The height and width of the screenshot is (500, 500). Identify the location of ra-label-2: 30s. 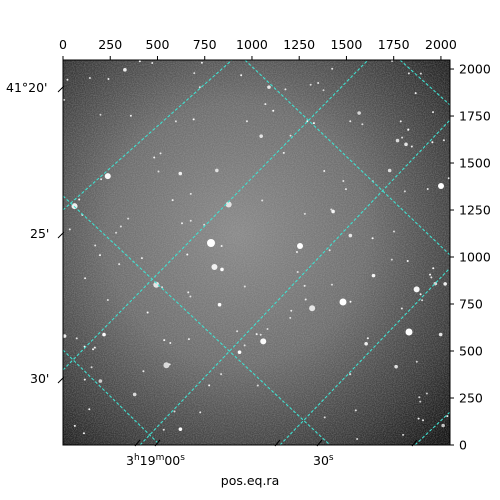
(323, 460).